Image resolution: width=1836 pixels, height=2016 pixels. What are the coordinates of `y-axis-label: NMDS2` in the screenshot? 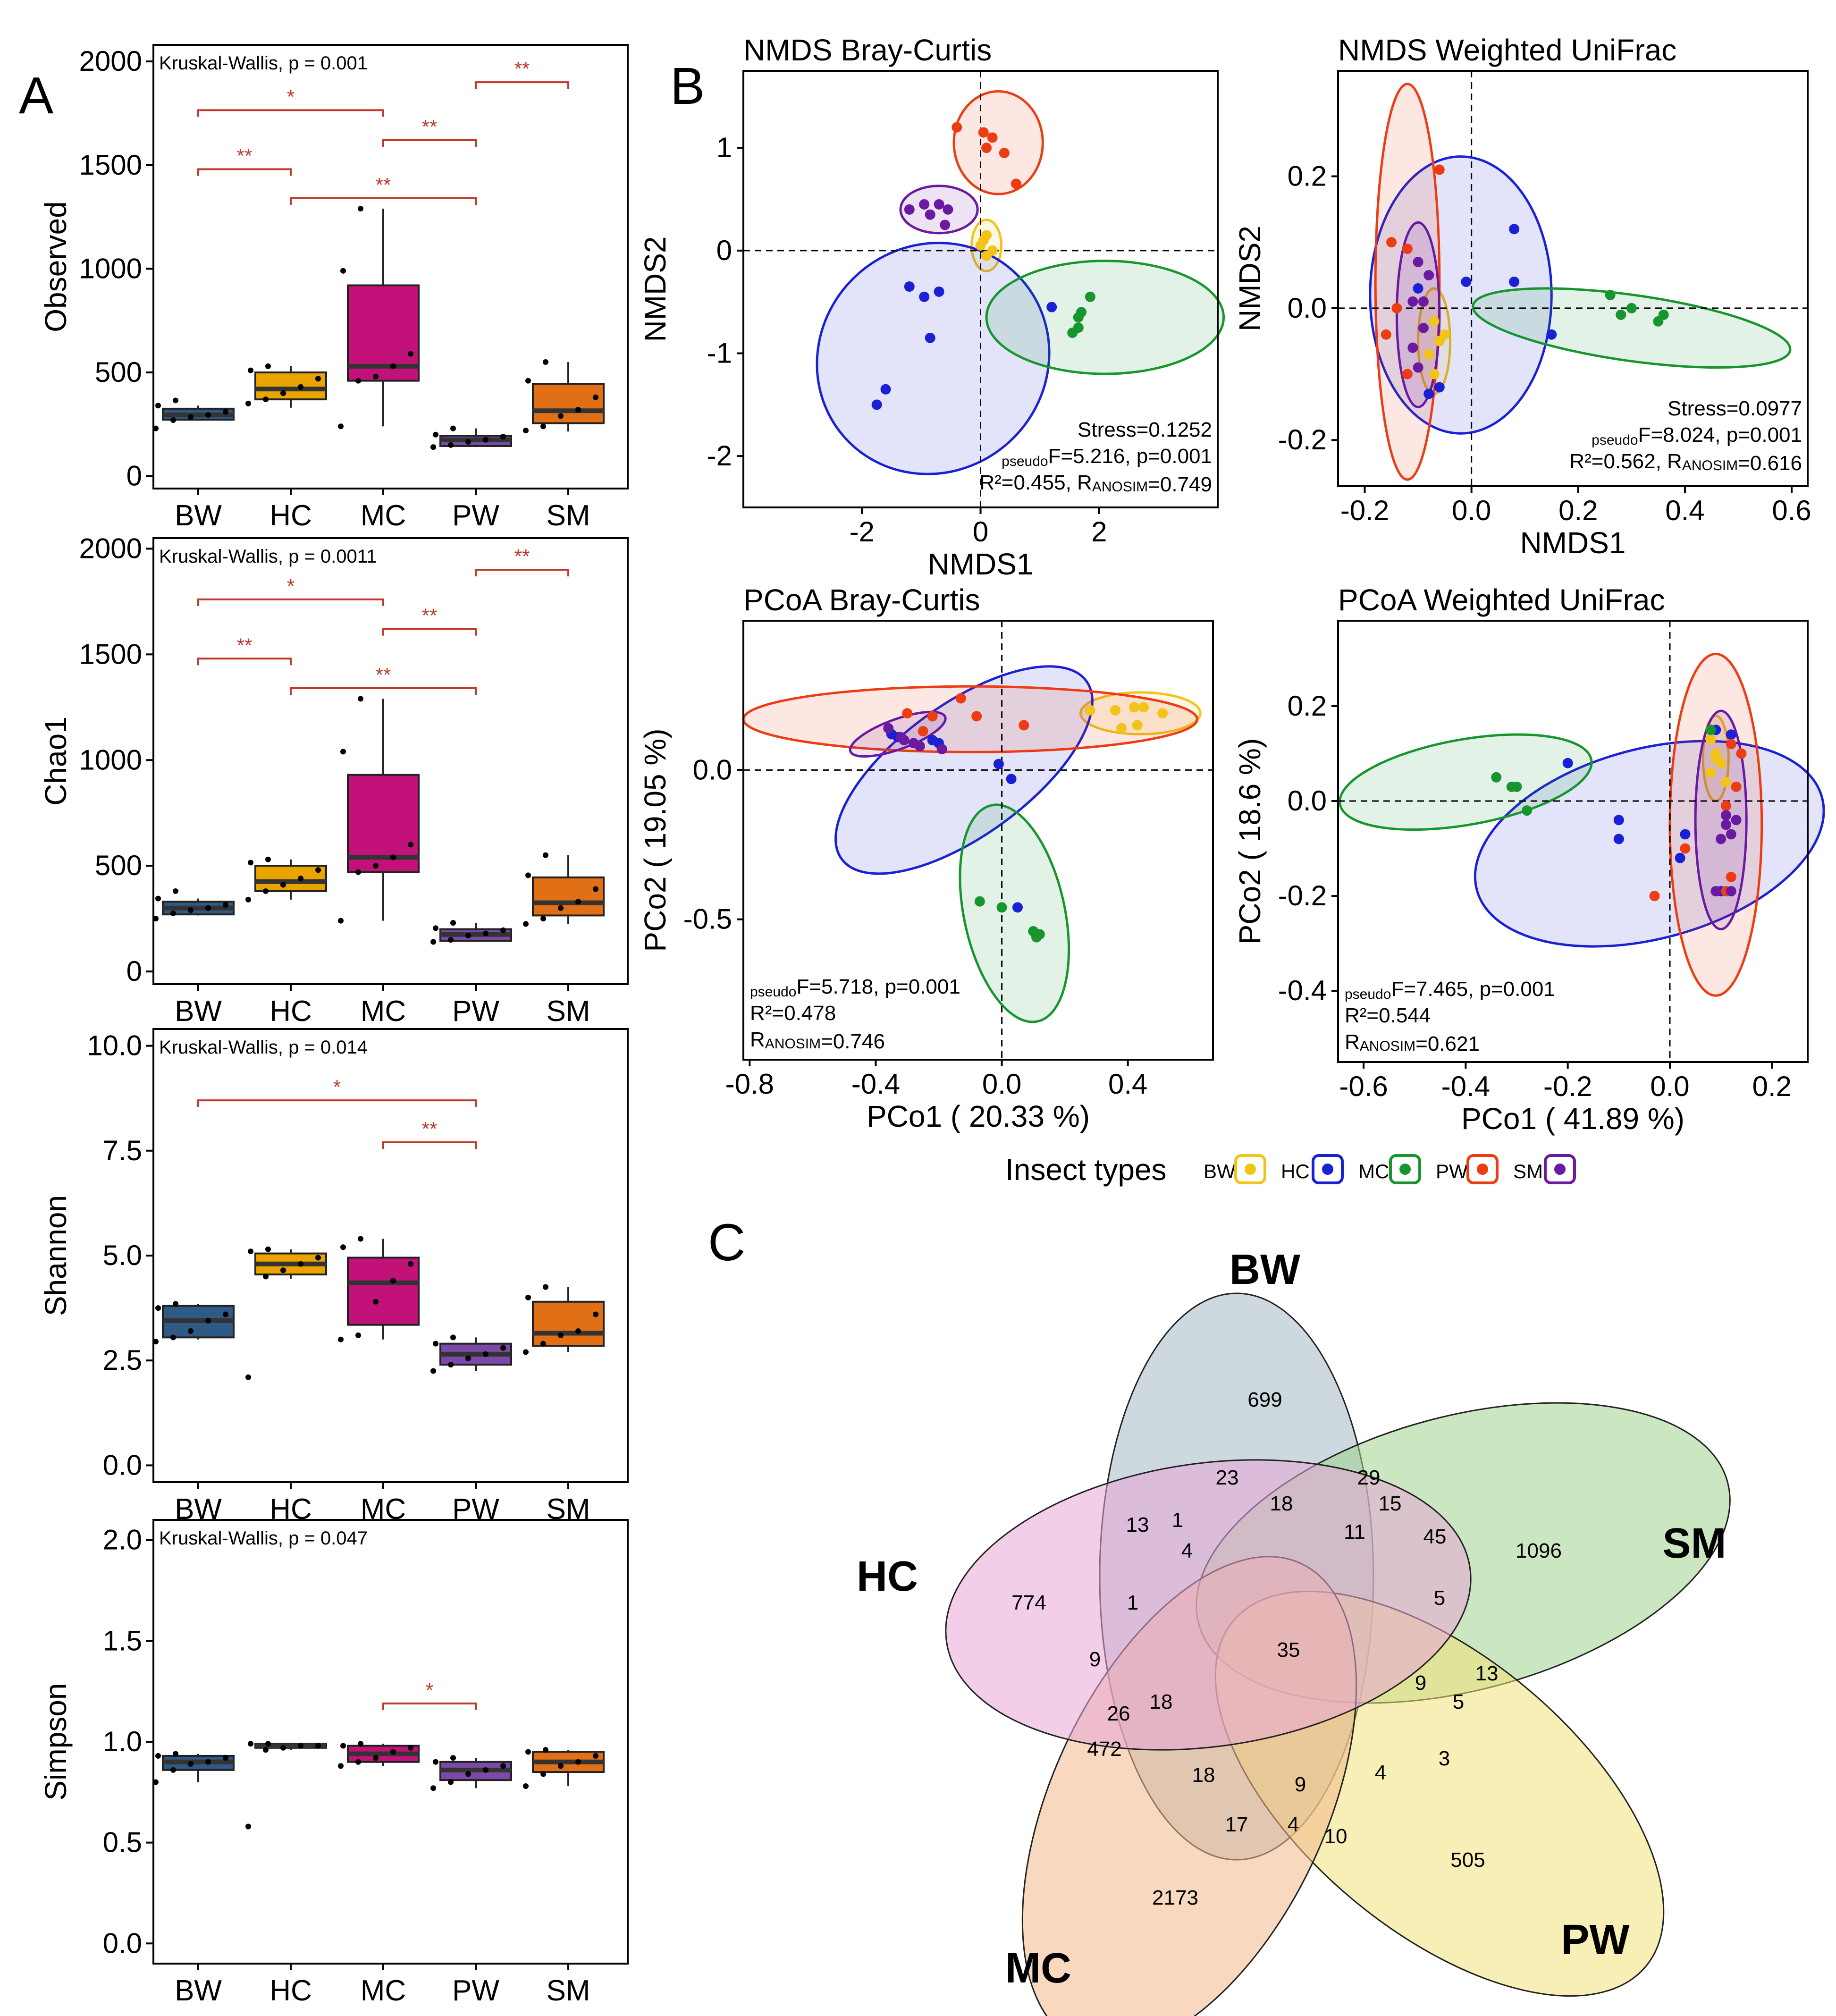 It's located at (655, 289).